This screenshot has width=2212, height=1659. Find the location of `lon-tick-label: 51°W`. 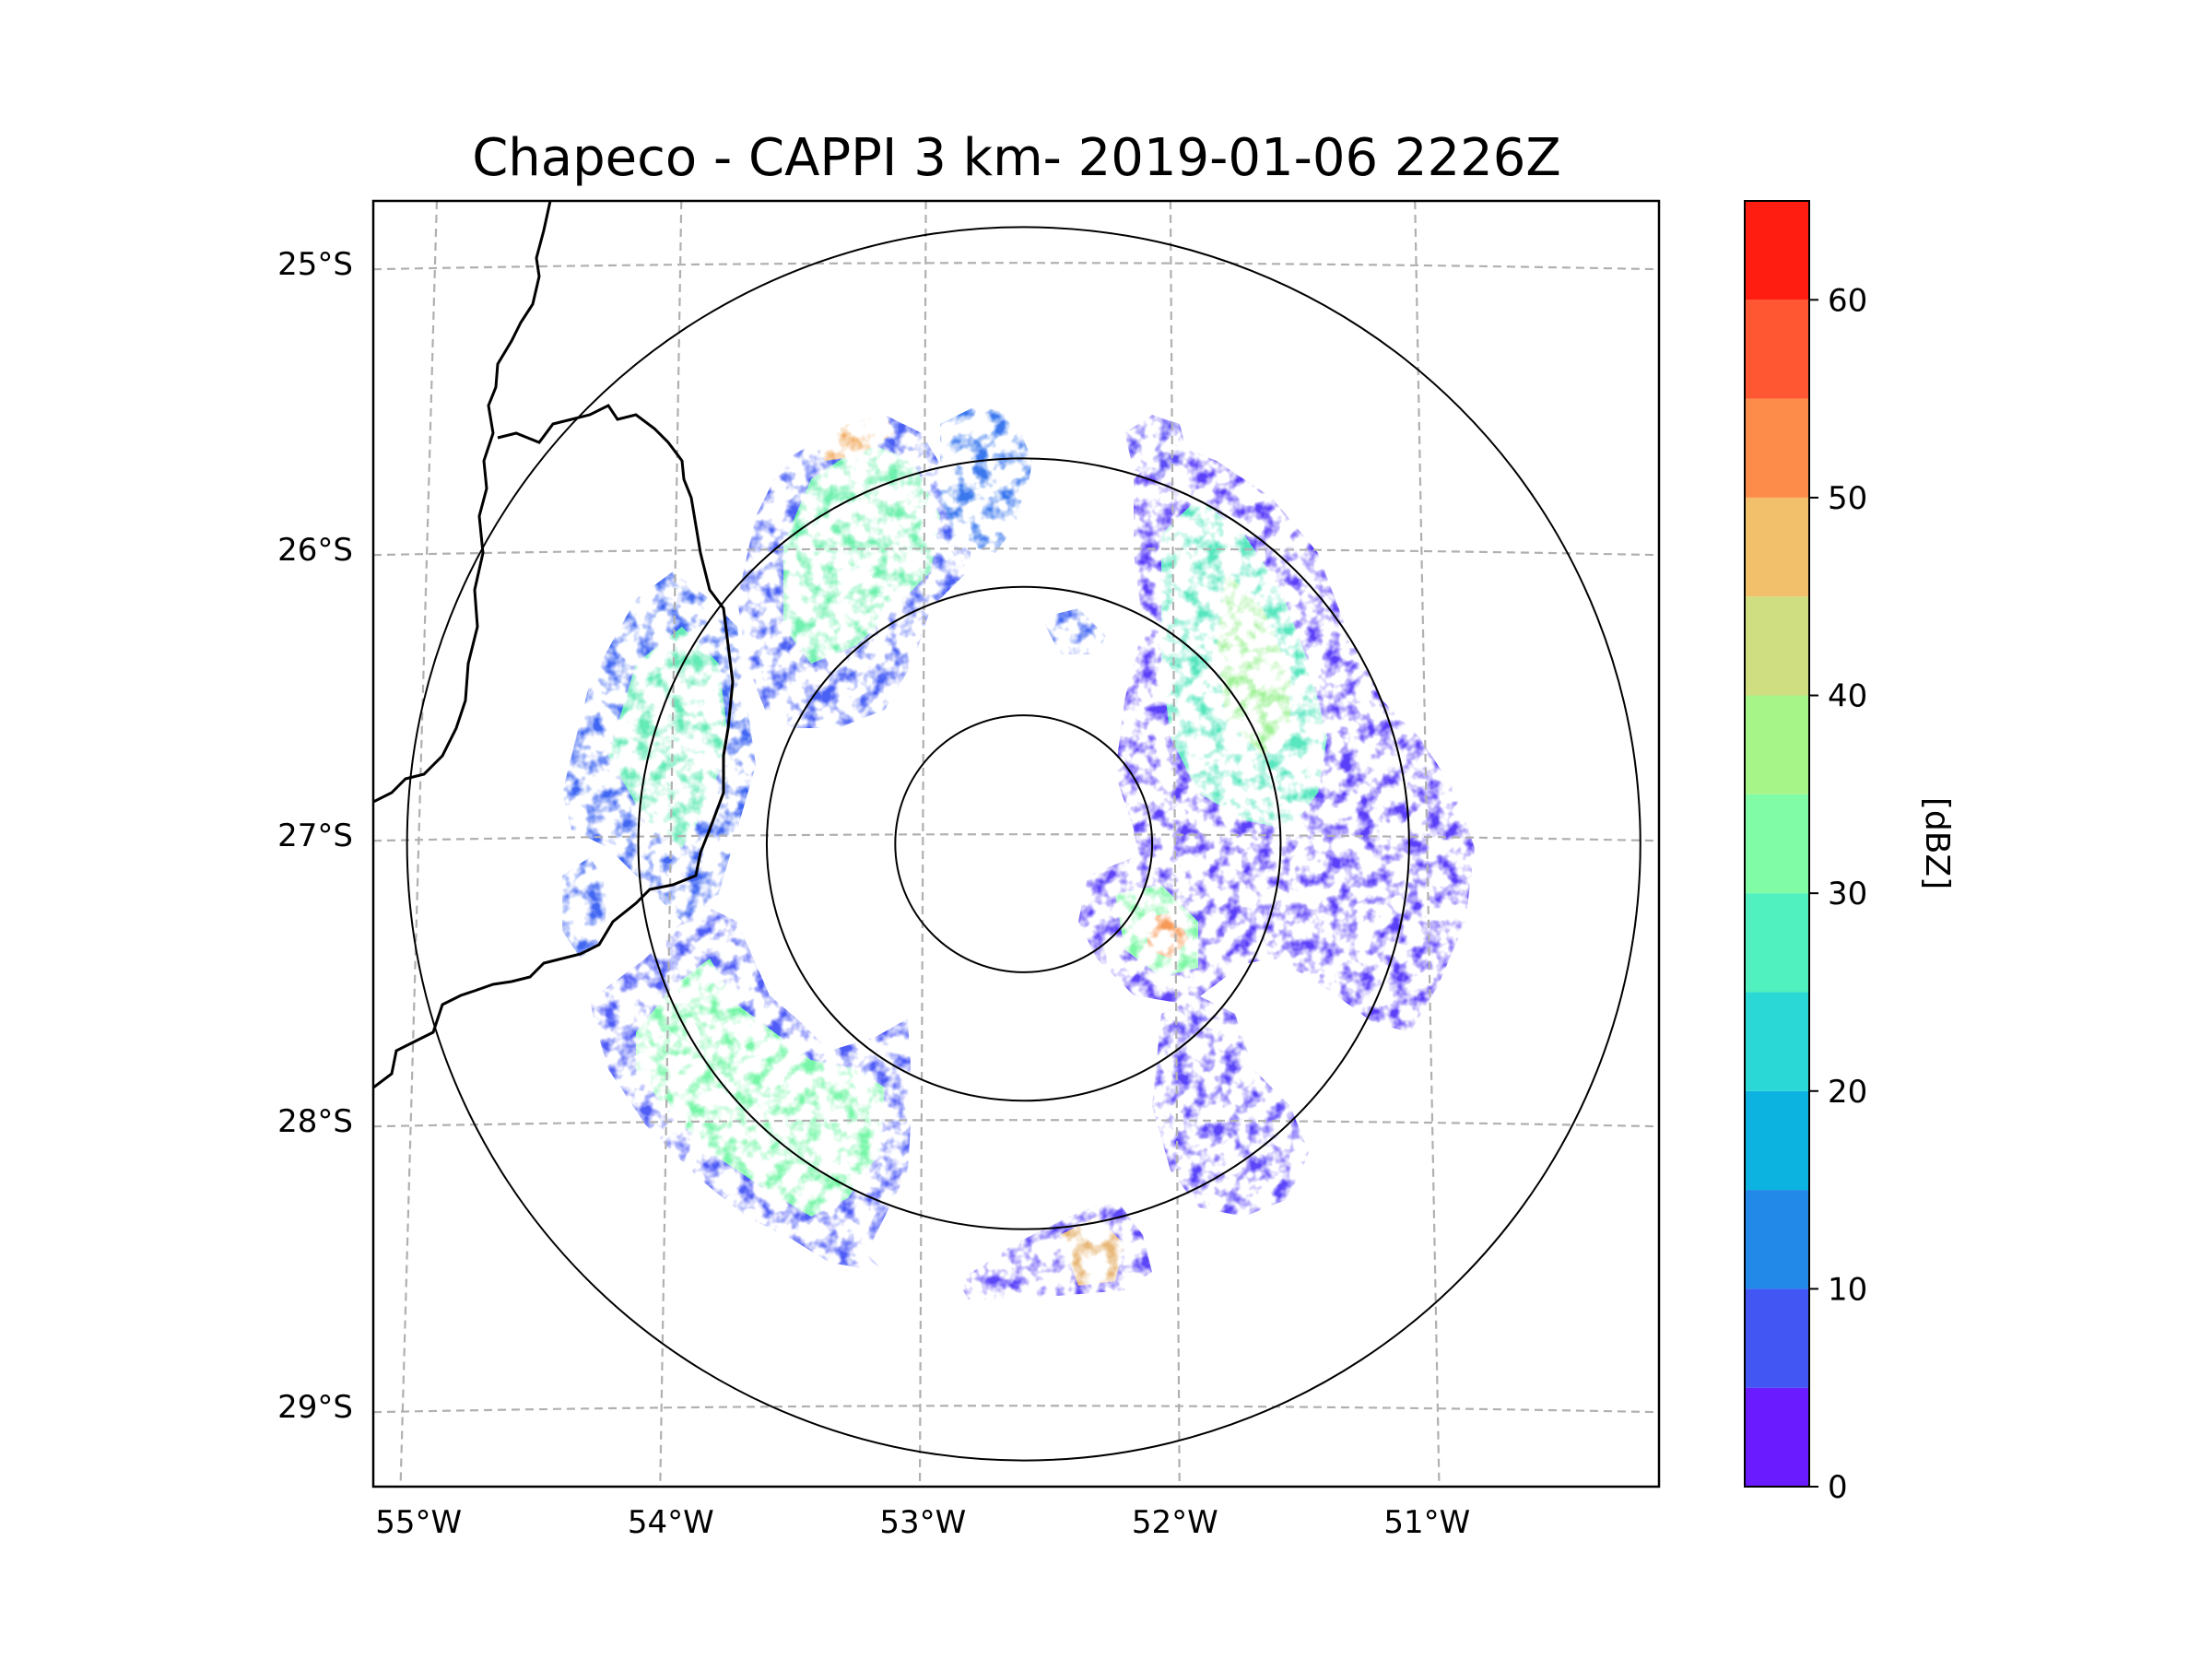

lon-tick-label: 51°W is located at coordinates (1426, 1522).